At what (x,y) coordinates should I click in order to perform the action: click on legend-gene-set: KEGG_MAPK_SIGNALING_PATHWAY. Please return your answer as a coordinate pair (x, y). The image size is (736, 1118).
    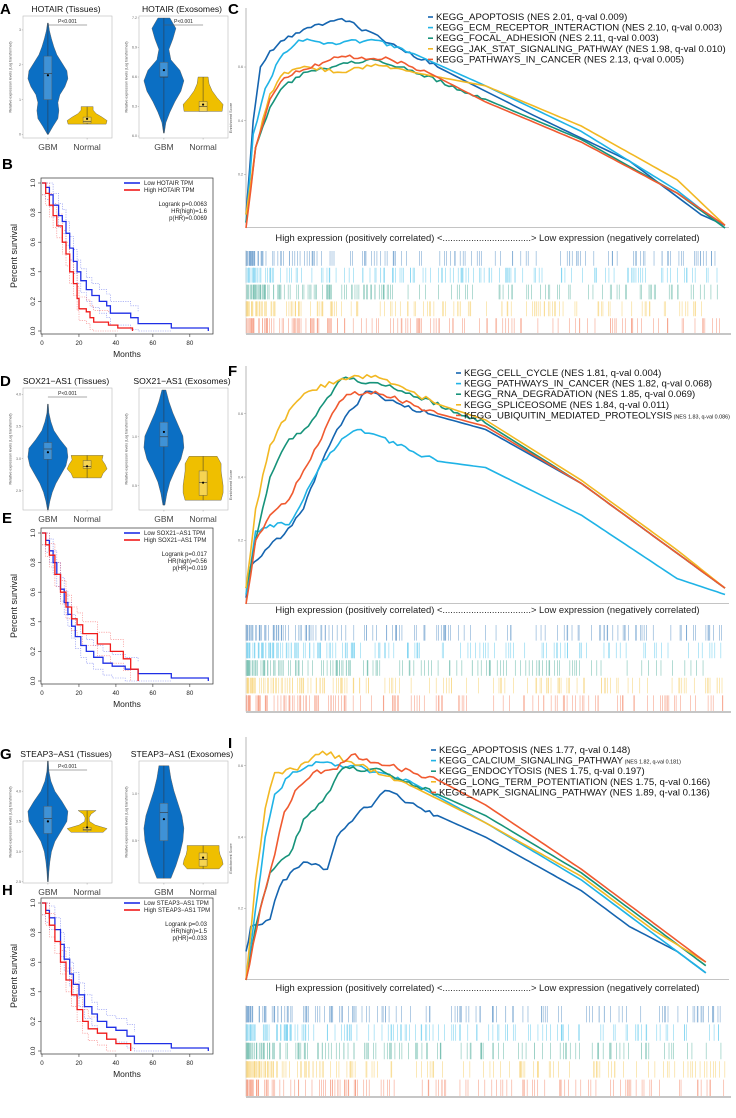
    Looking at the image, I should click on (523, 792).